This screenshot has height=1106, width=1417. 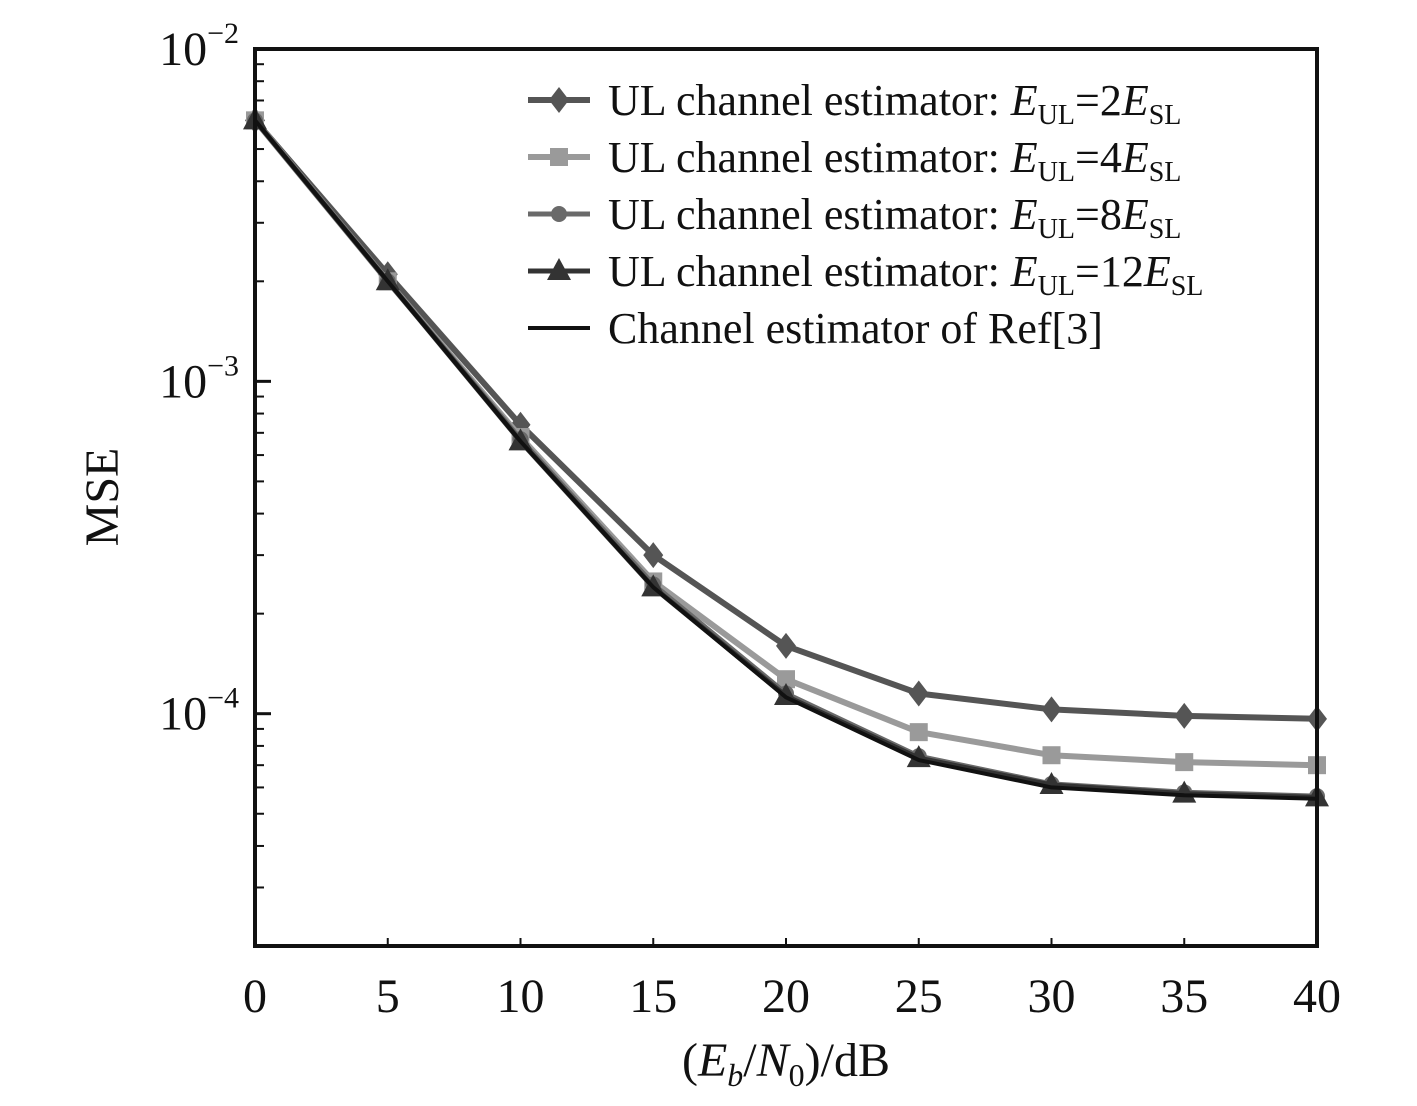 I want to click on legend-item-1: UL channel estimator: EUL=2ESL, so click(x=854, y=103).